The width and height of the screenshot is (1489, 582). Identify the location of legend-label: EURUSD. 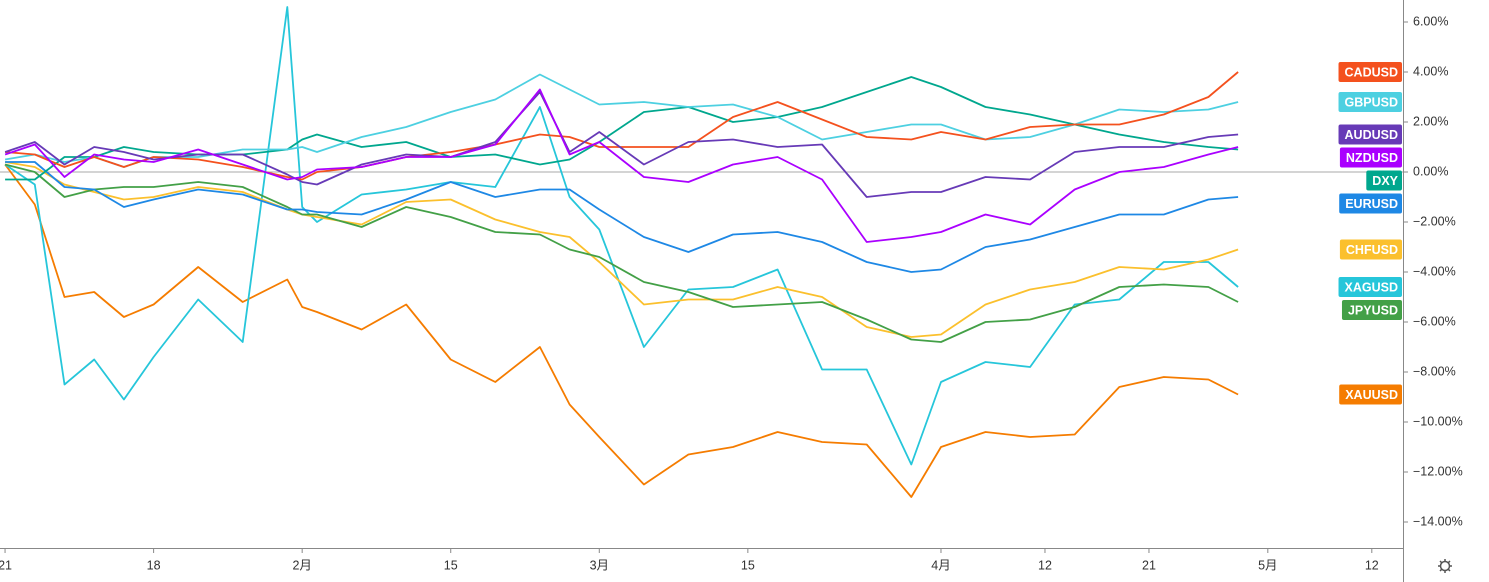
(1371, 204).